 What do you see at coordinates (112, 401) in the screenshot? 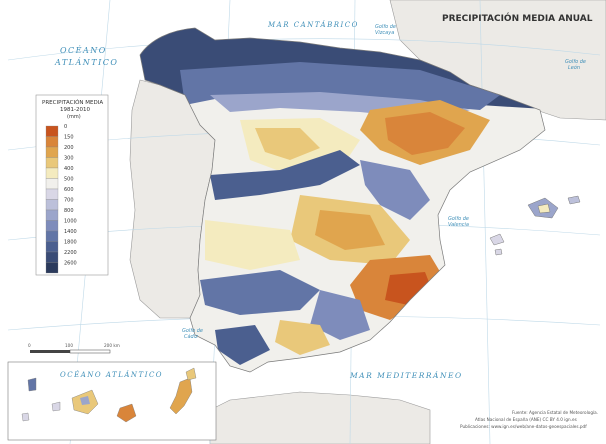
I see `canary-inset: OCÉANO ATLÁNTICO` at bounding box center [112, 401].